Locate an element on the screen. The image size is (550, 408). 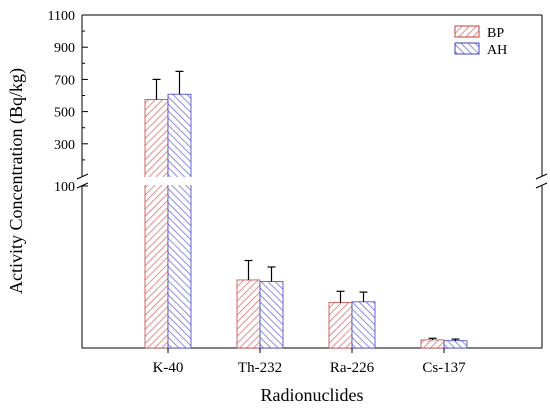
y-tick-label-3: 500 is located at coordinates (64, 113).